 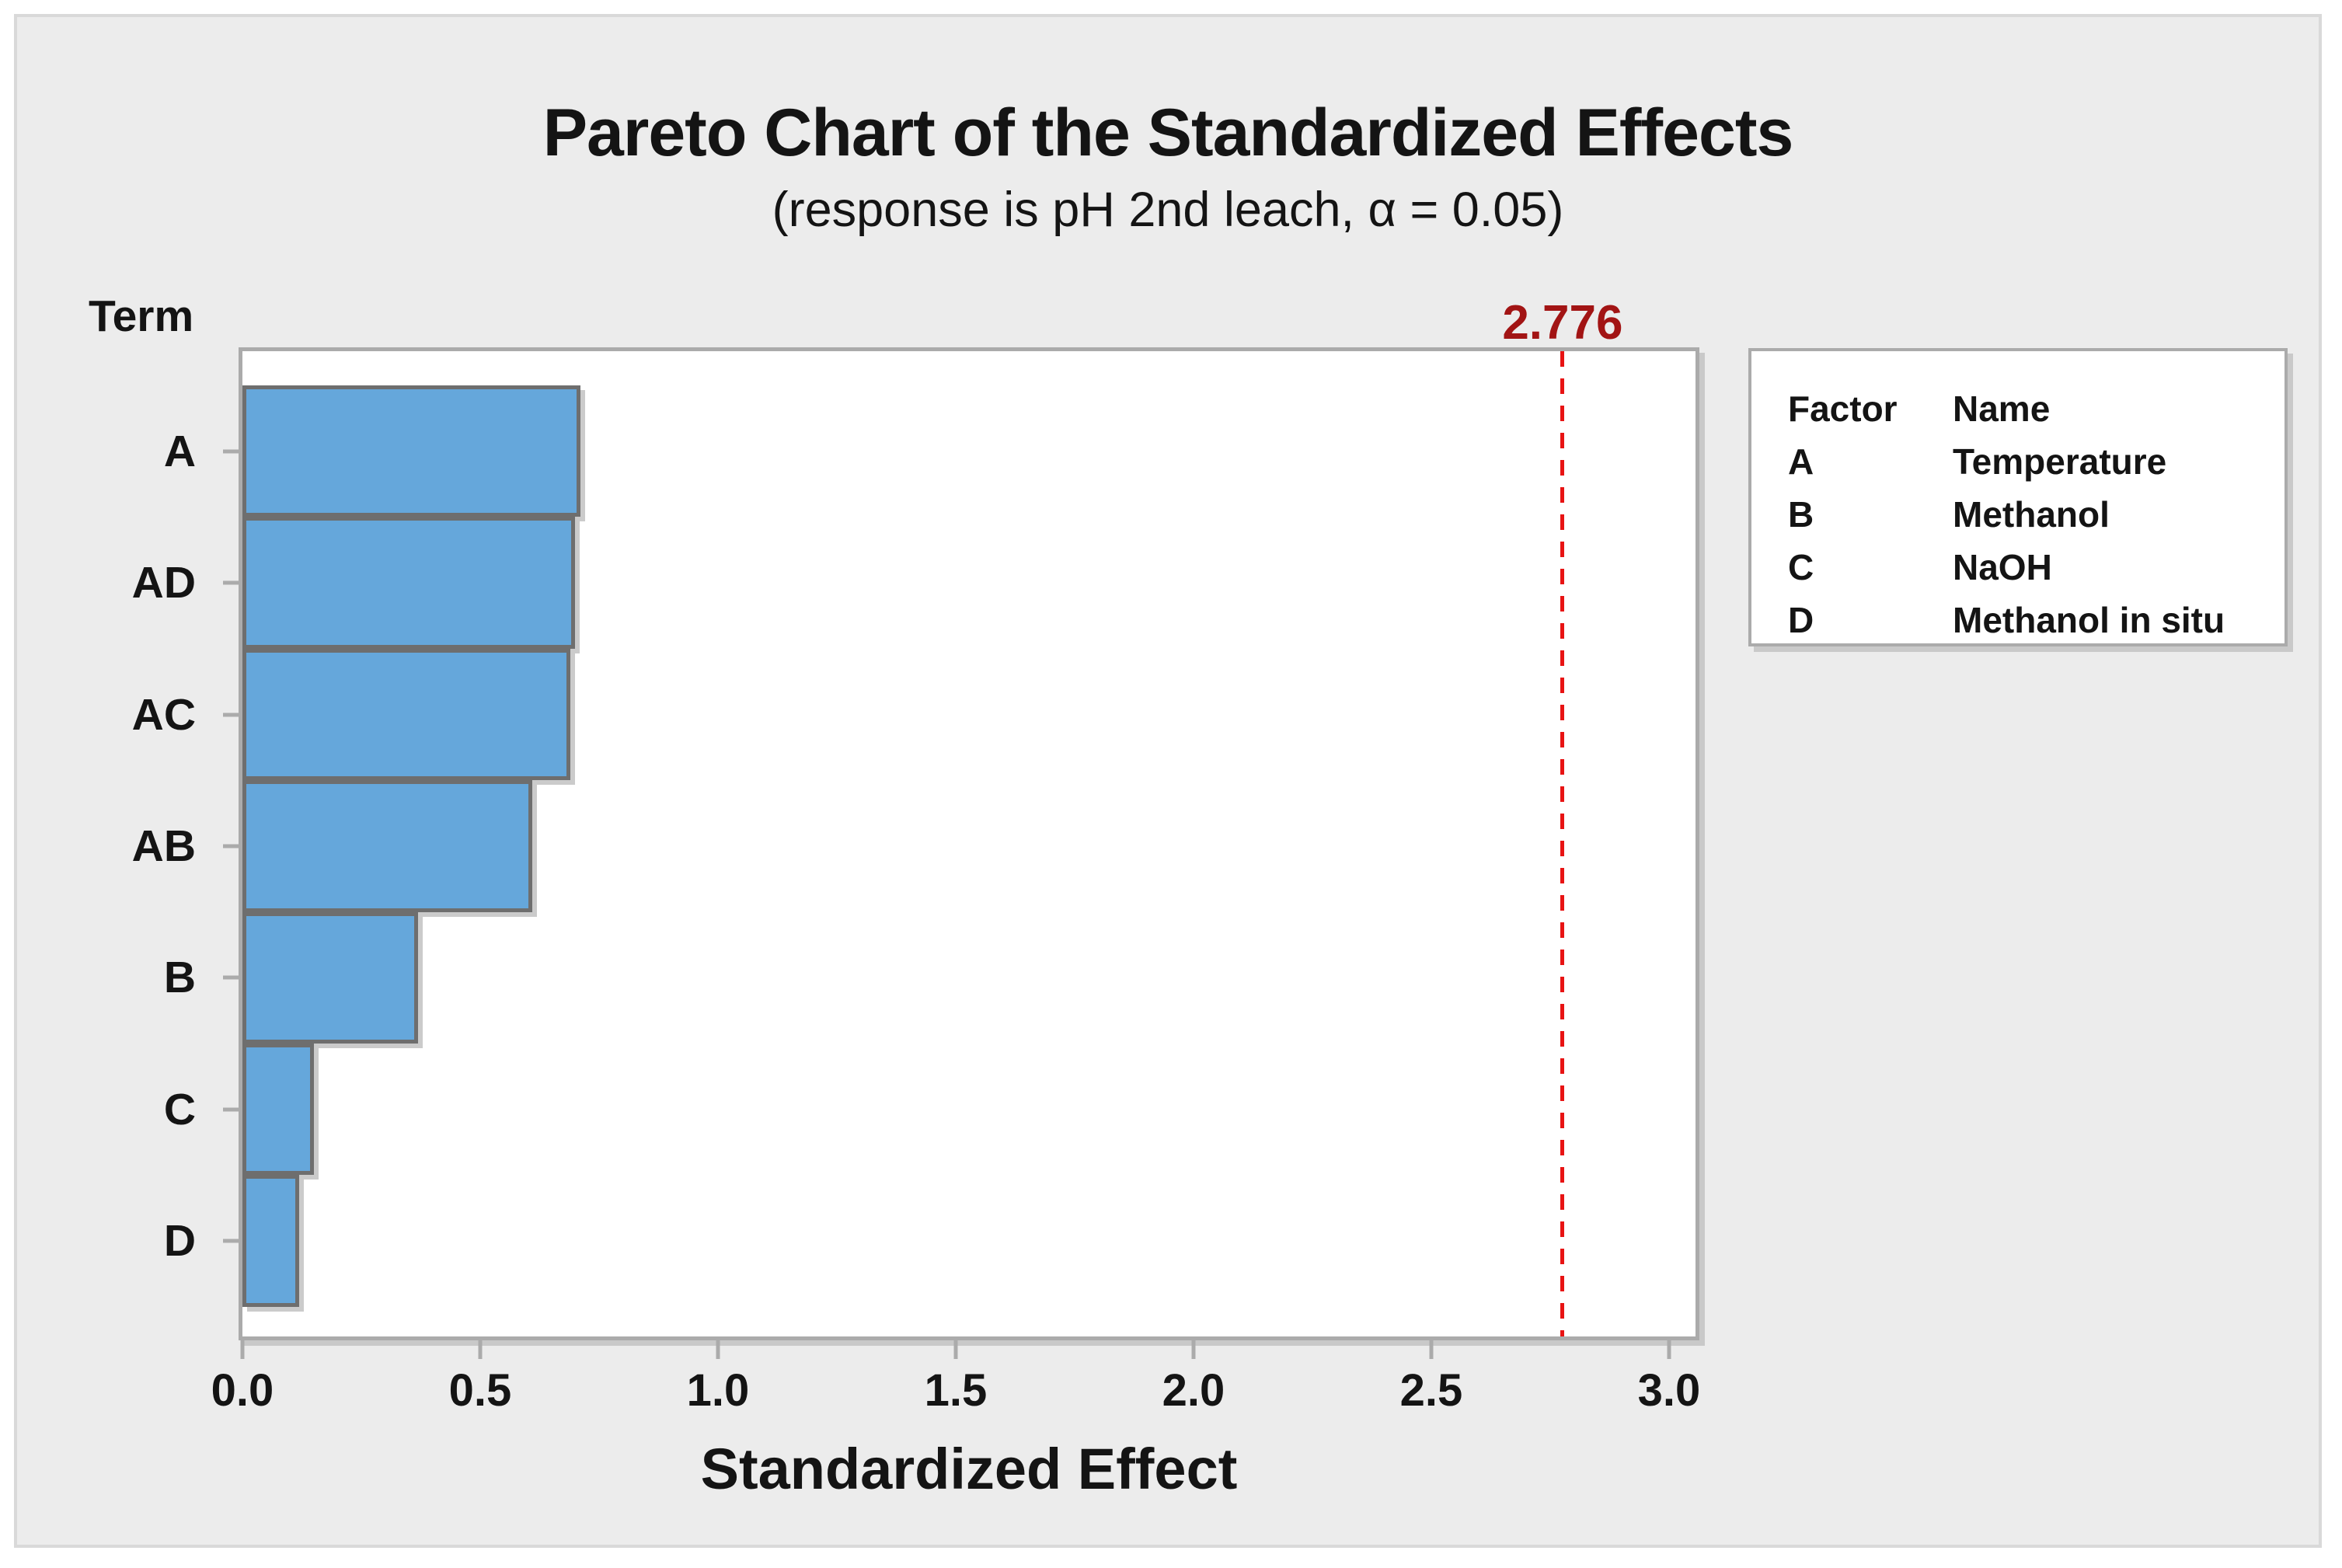 I want to click on x-tick-2.0, so click(x=1193, y=1349).